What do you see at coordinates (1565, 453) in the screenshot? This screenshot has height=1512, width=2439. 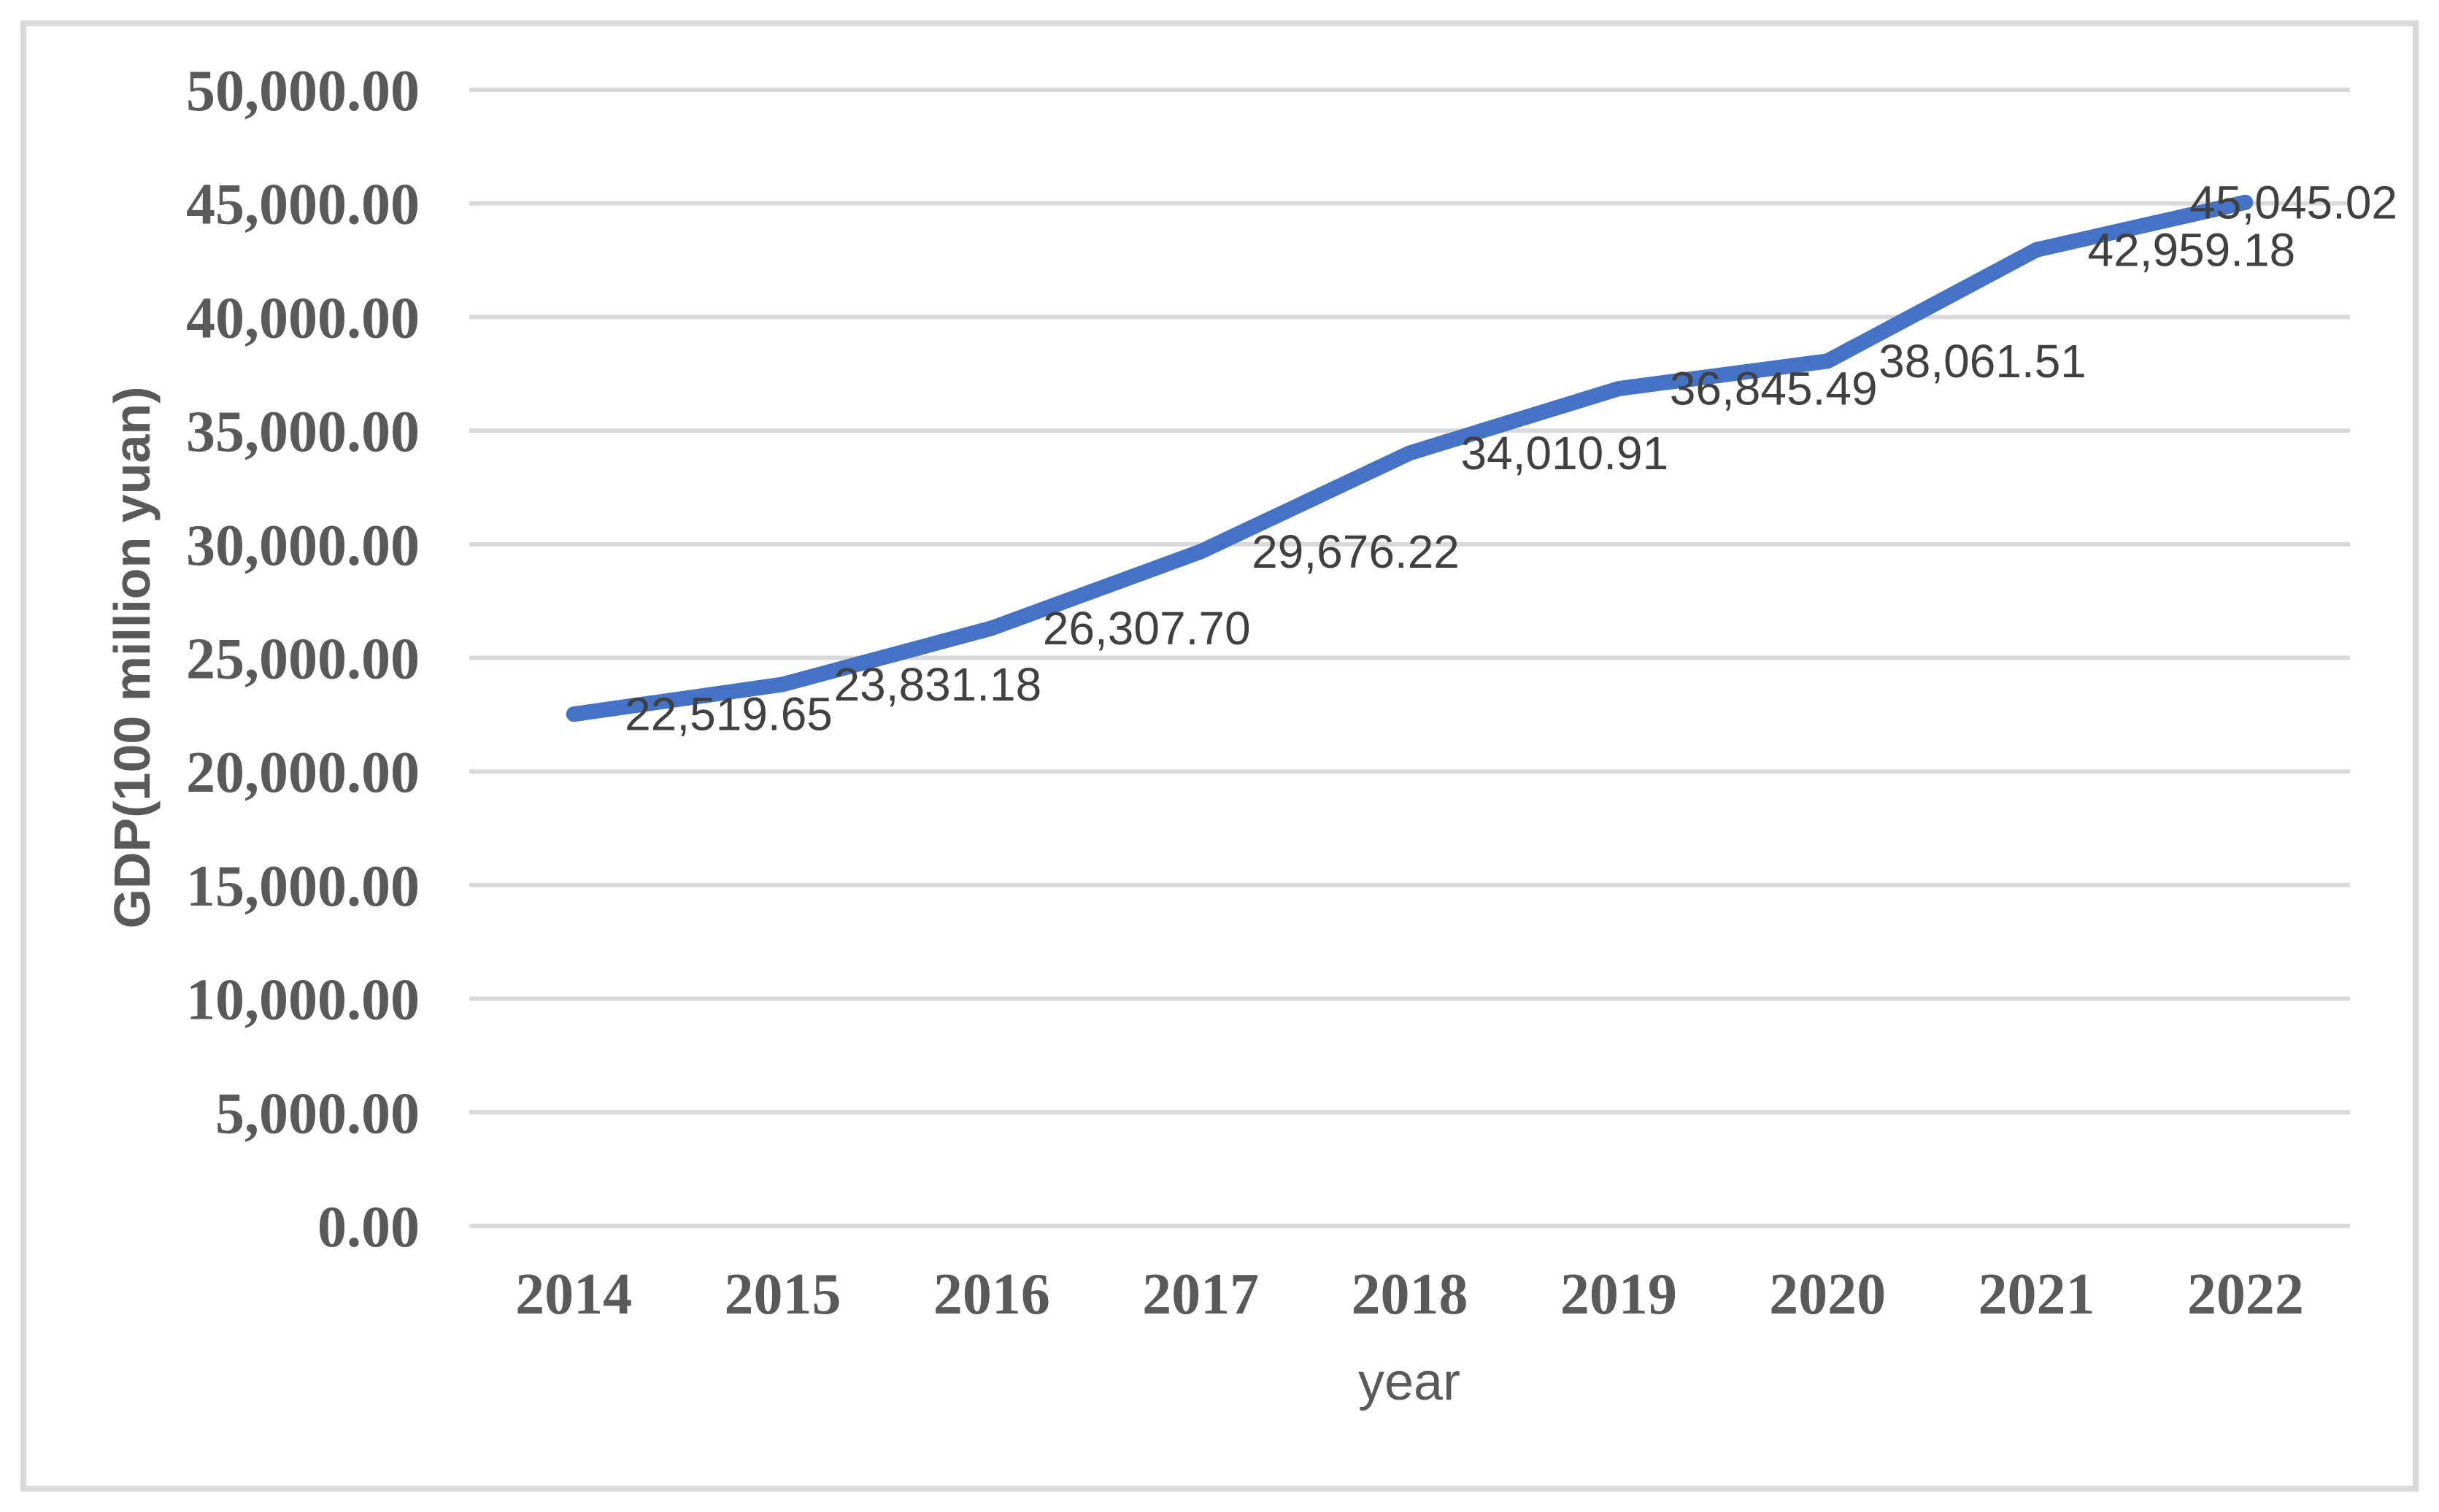 I see `data-label: 34,010.91` at bounding box center [1565, 453].